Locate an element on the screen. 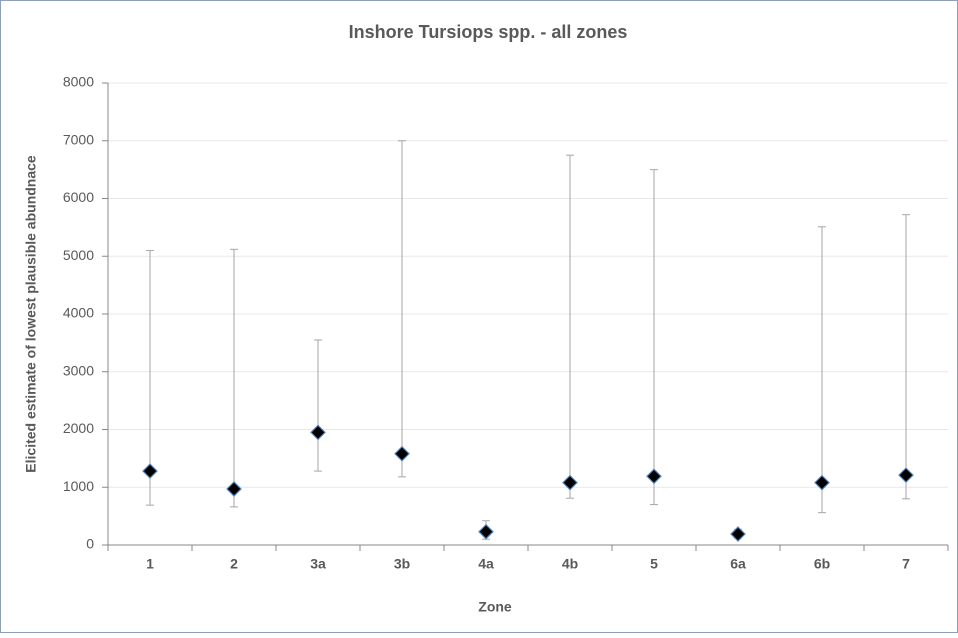  x-tick-label: 3b is located at coordinates (402, 564).